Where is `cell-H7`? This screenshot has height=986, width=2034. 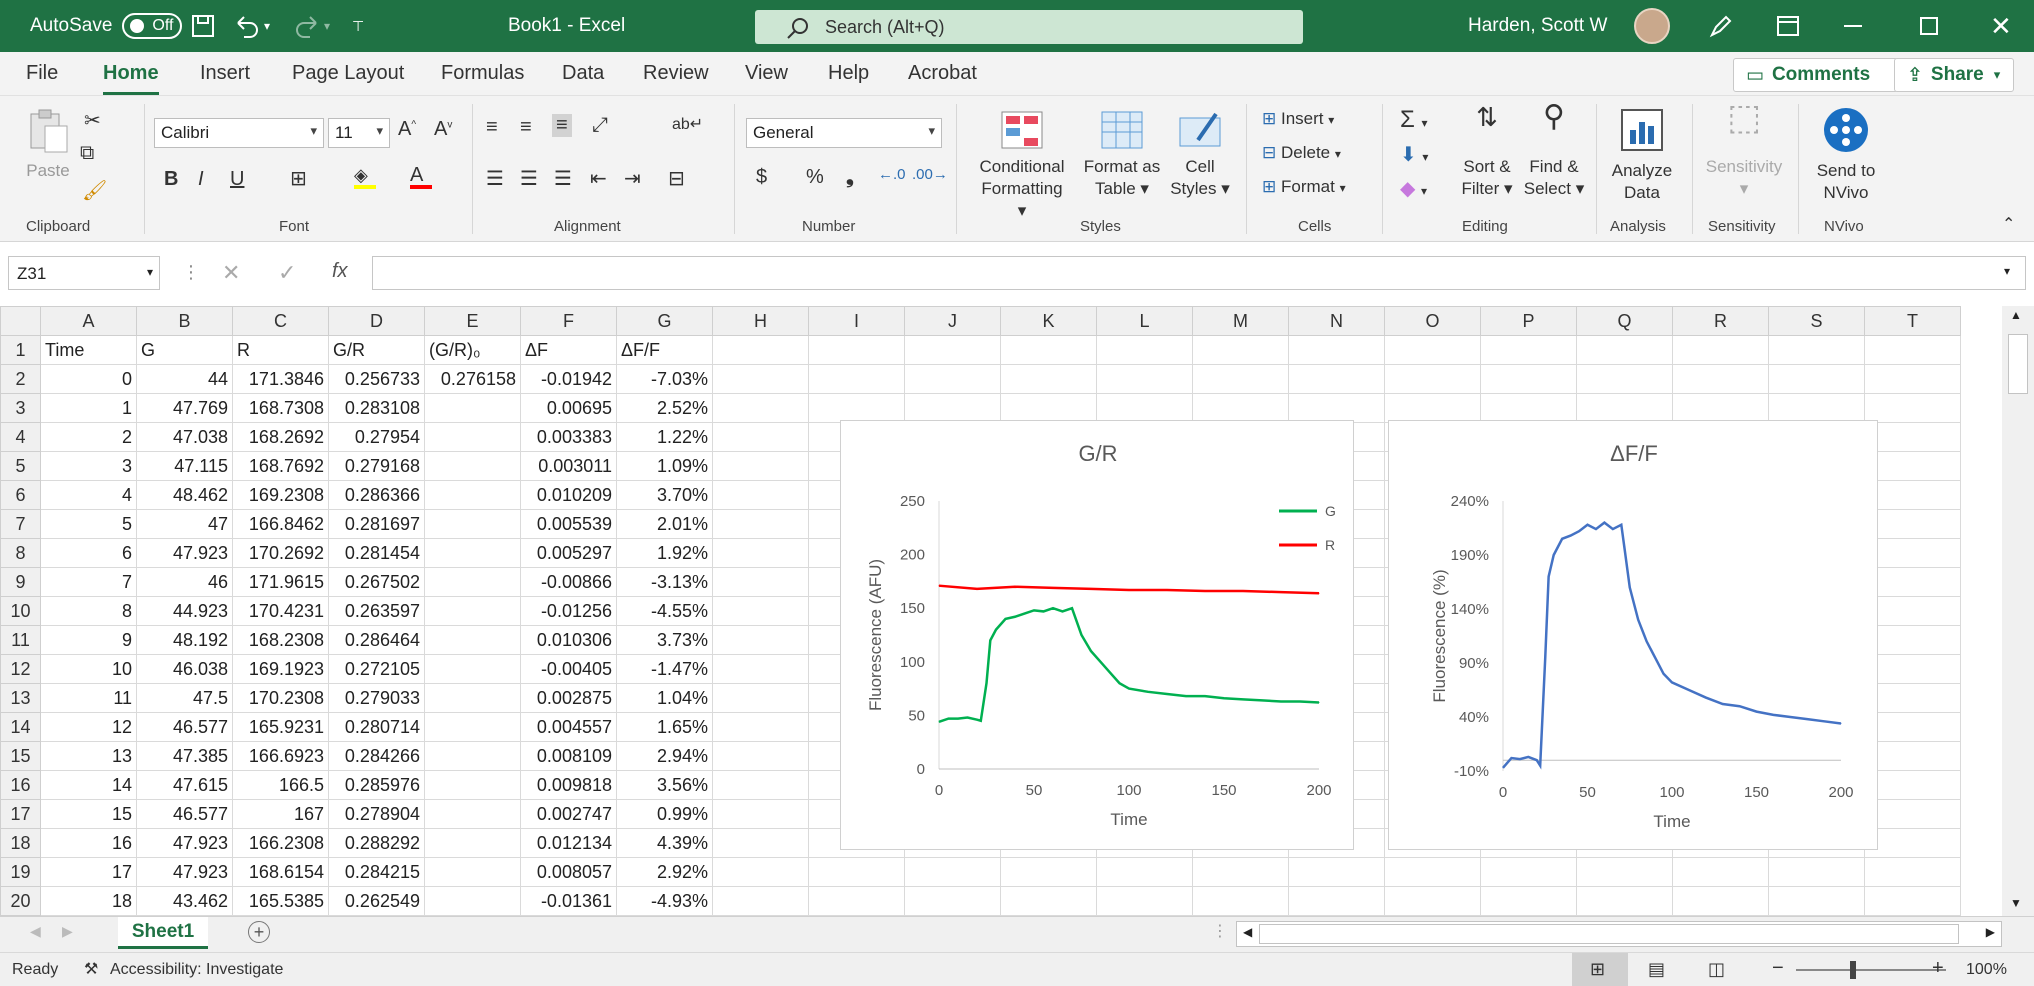
cell-H7 is located at coordinates (760, 524).